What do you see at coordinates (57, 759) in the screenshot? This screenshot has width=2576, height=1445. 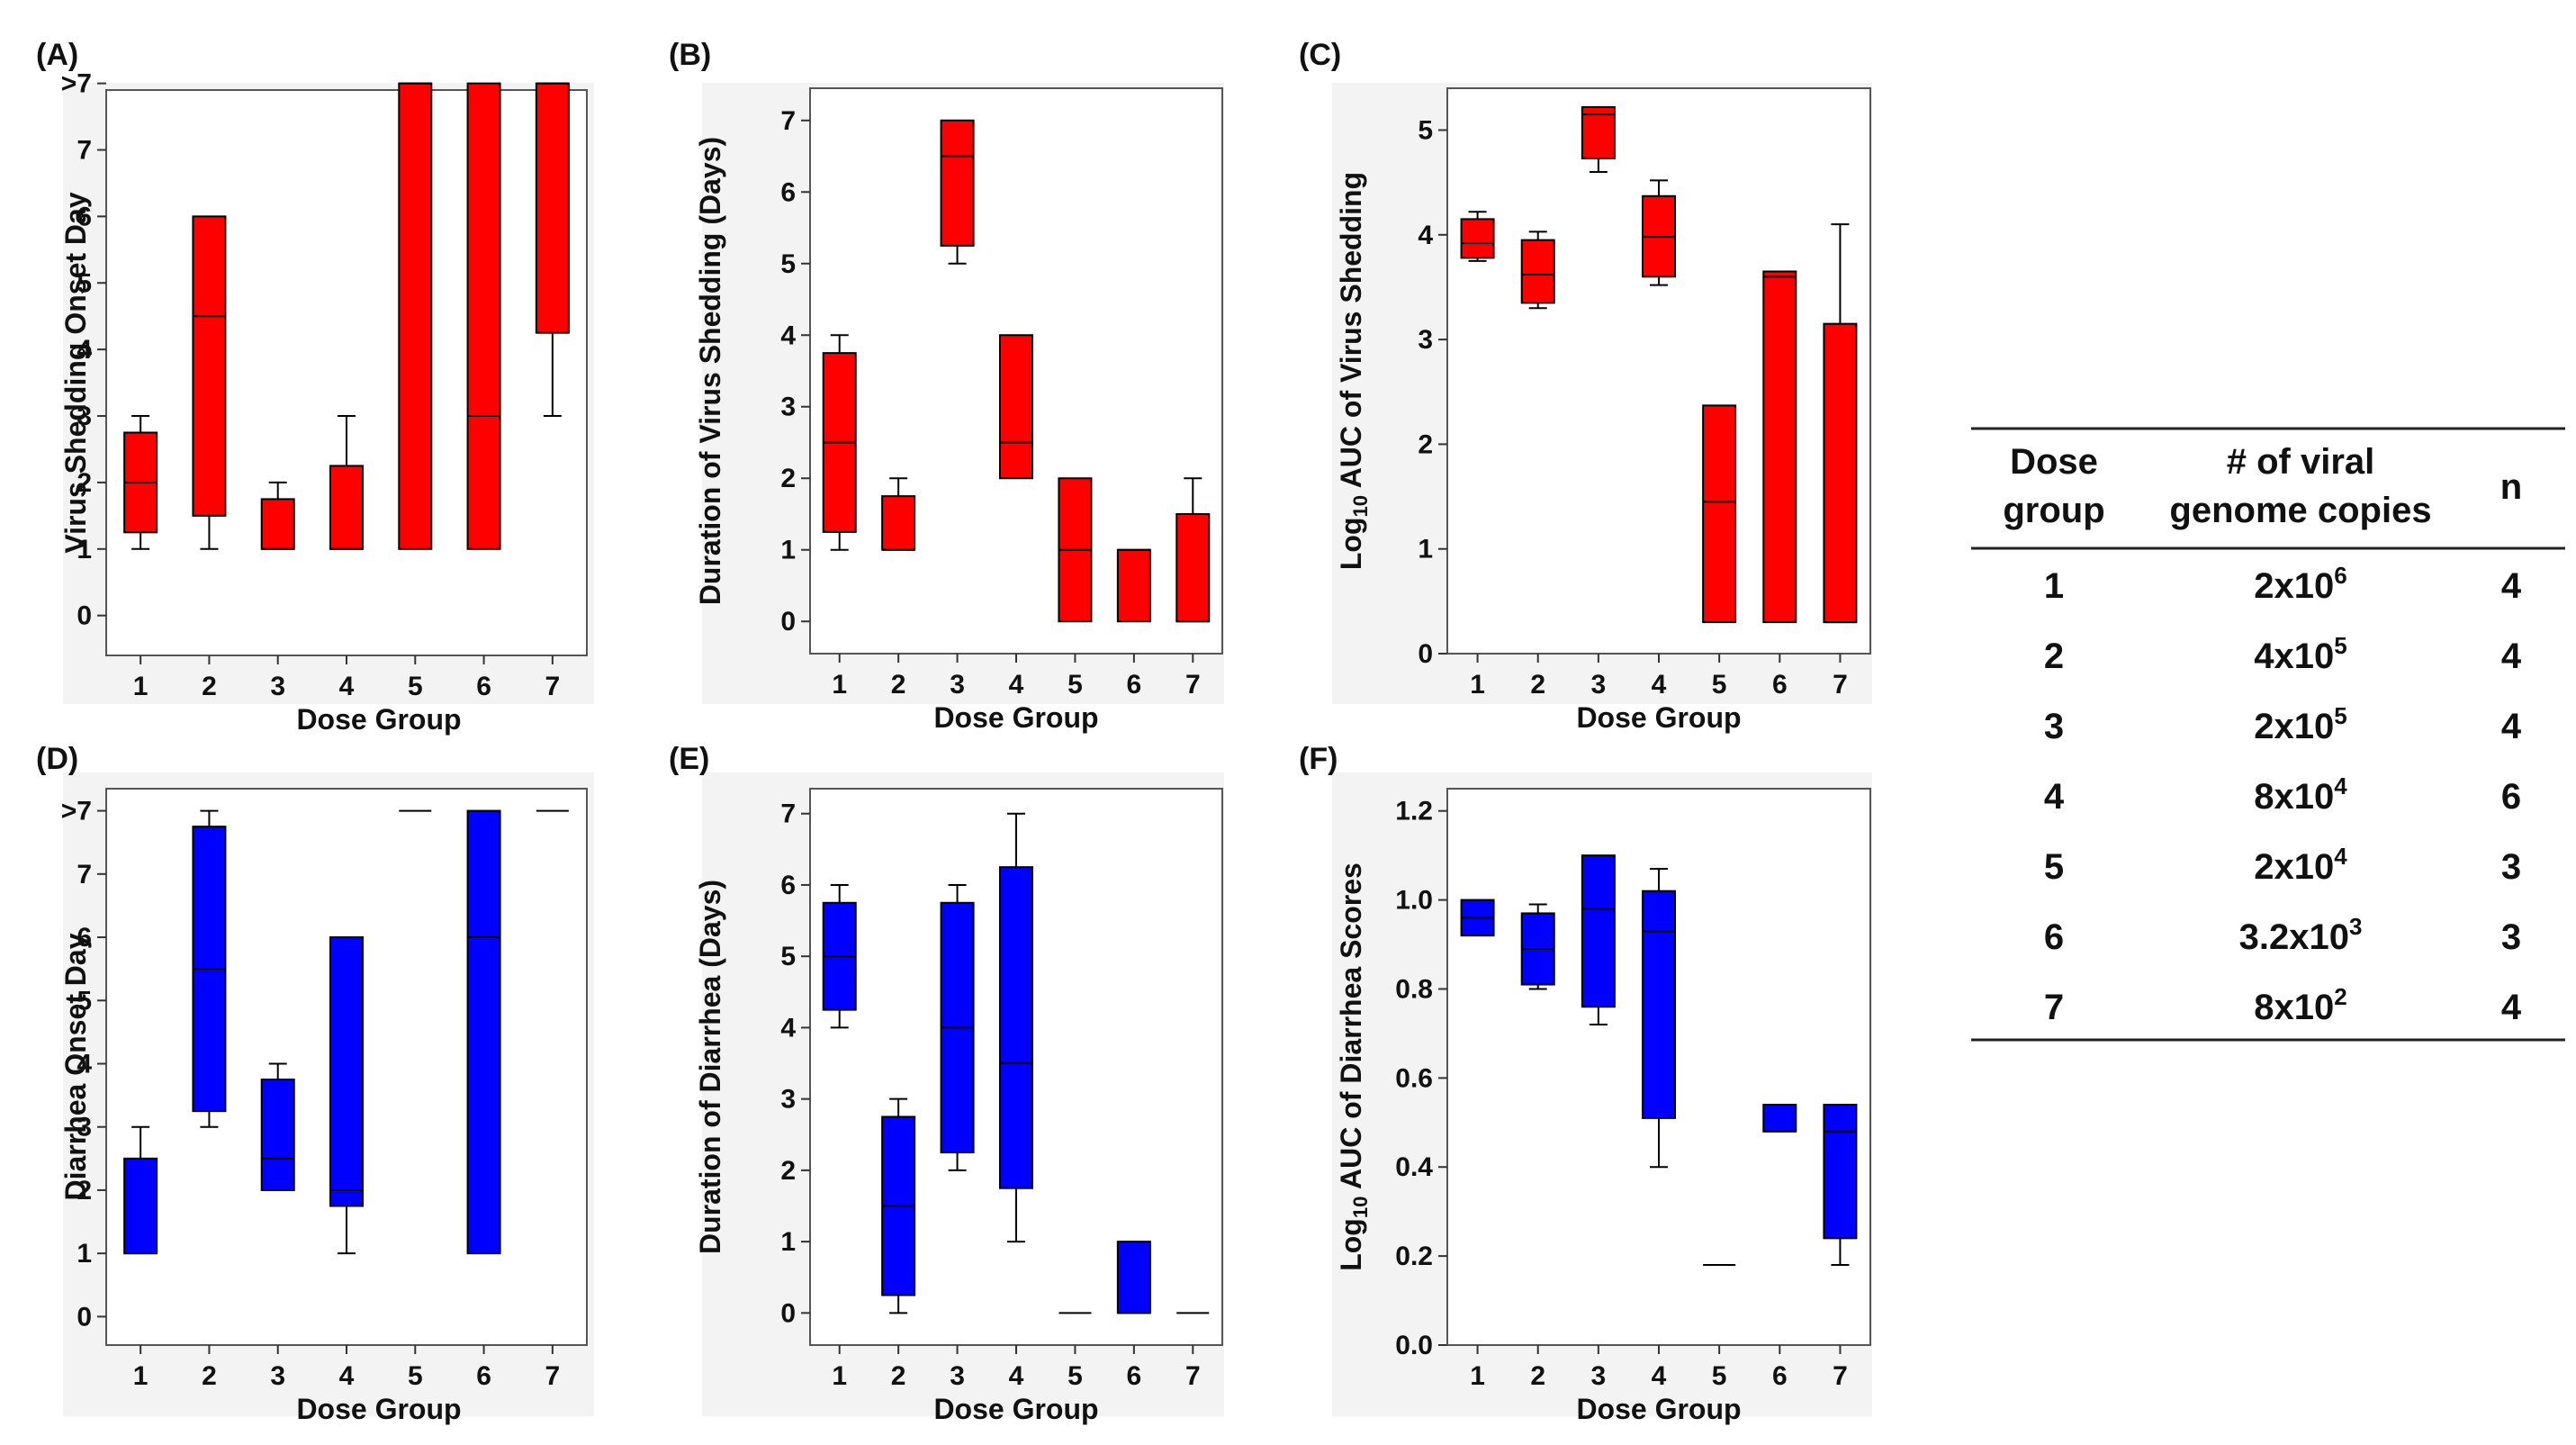 I see `panel-label: (D)` at bounding box center [57, 759].